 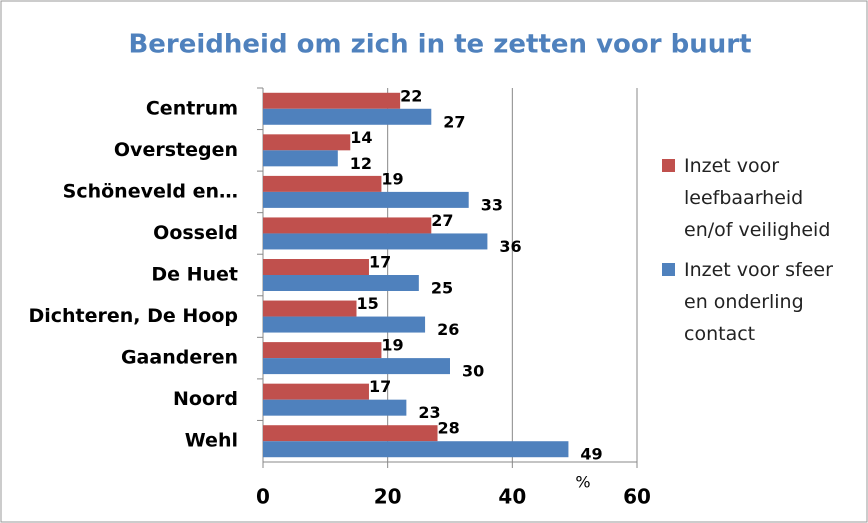 I want to click on value-label: 33, so click(x=492, y=204).